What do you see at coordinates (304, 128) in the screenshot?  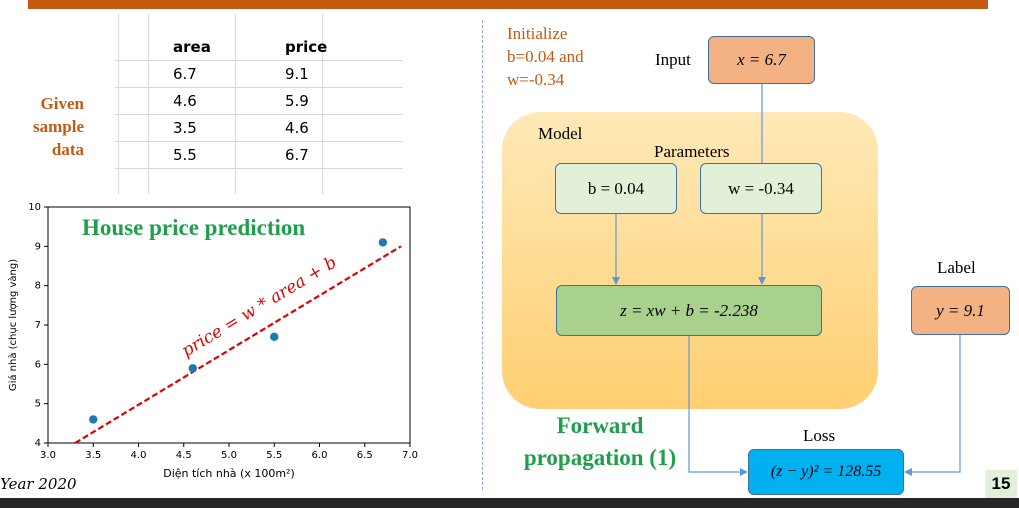 I see `cell-price: 4.6` at bounding box center [304, 128].